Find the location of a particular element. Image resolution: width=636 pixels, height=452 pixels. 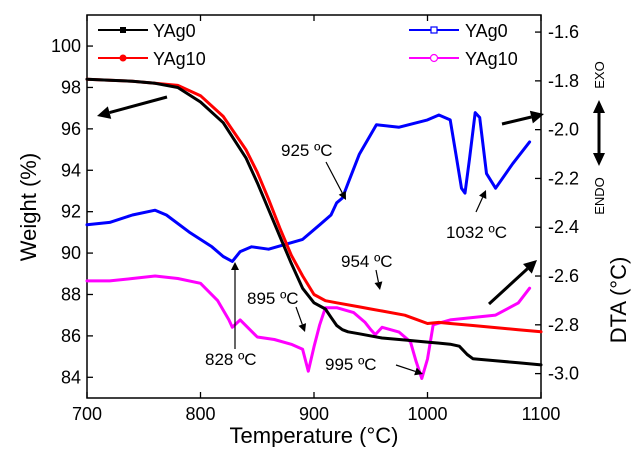

legend-entry-left-1: YAg0 is located at coordinates (147, 31).